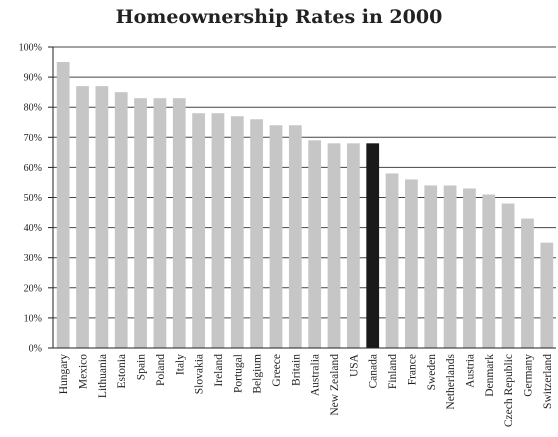  I want to click on x-tick-label: Portugal, so click(238, 373).